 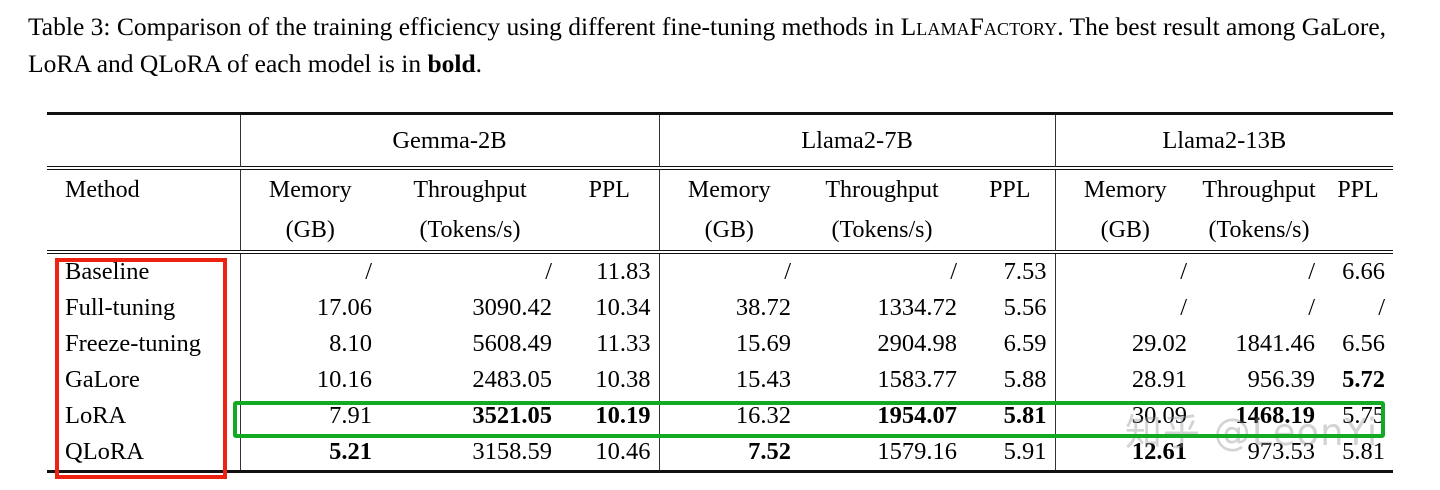 I want to click on cell-llama7b-memory: 16.32, so click(x=728, y=416).